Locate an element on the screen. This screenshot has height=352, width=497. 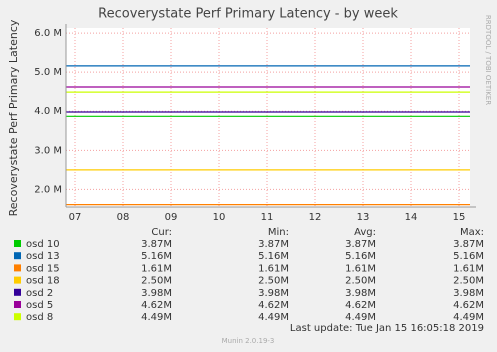
y-tick-label: 2.0 M is located at coordinates (48, 189).